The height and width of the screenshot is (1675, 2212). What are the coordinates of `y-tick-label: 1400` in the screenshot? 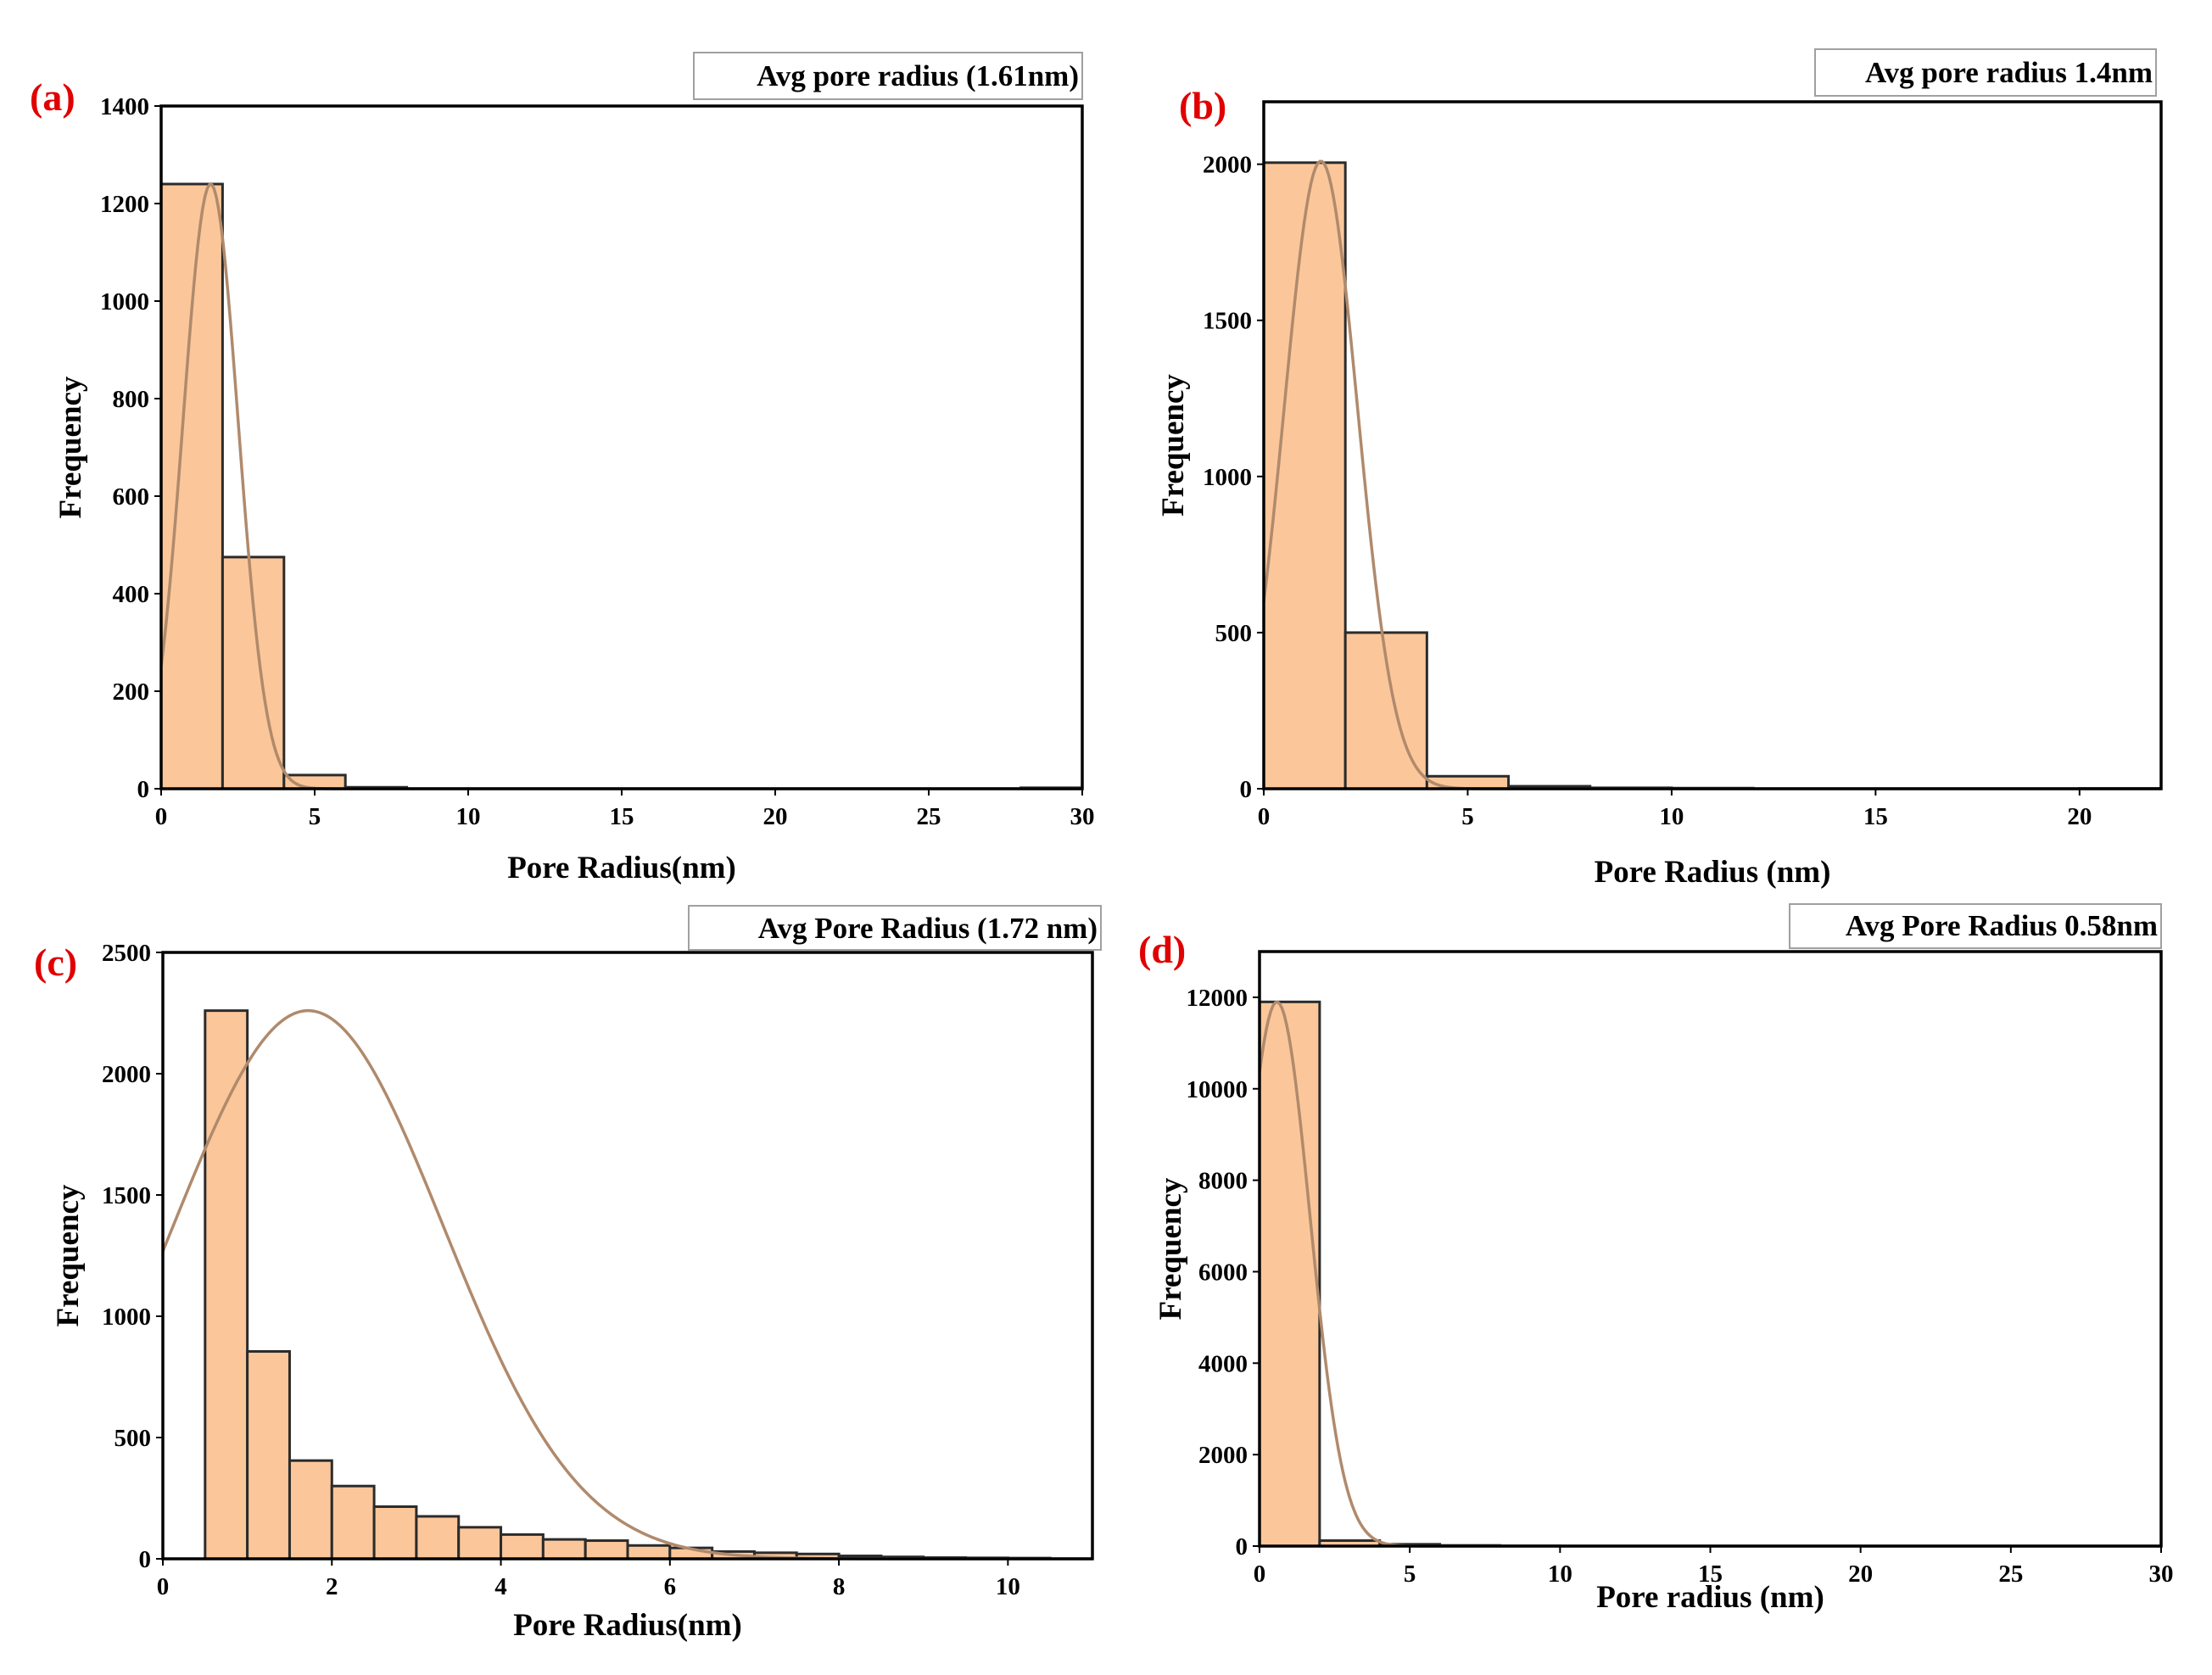 It's located at (125, 106).